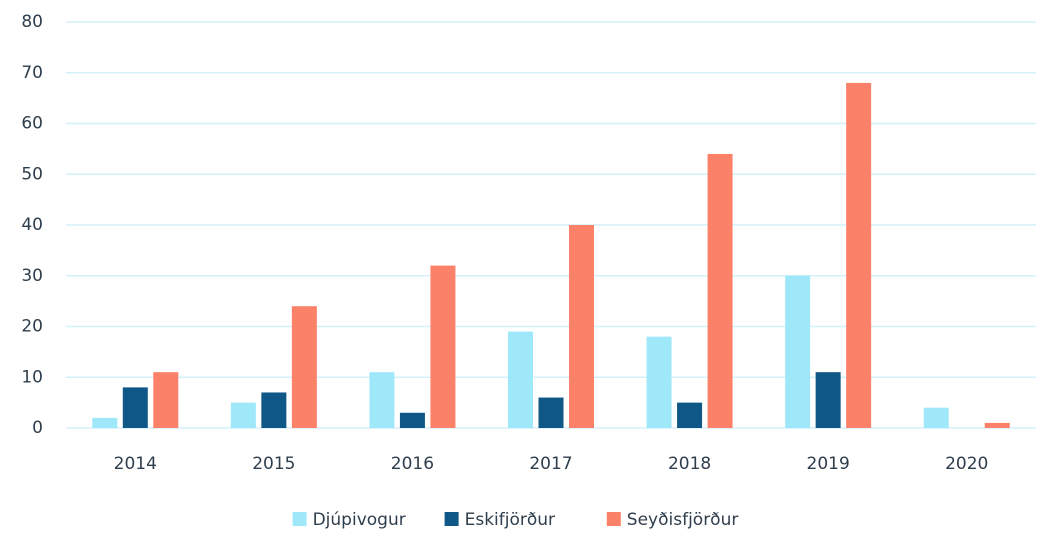 The height and width of the screenshot is (538, 1042). Describe the element at coordinates (135, 464) in the screenshot. I see `x-tick-label: 2014` at that location.